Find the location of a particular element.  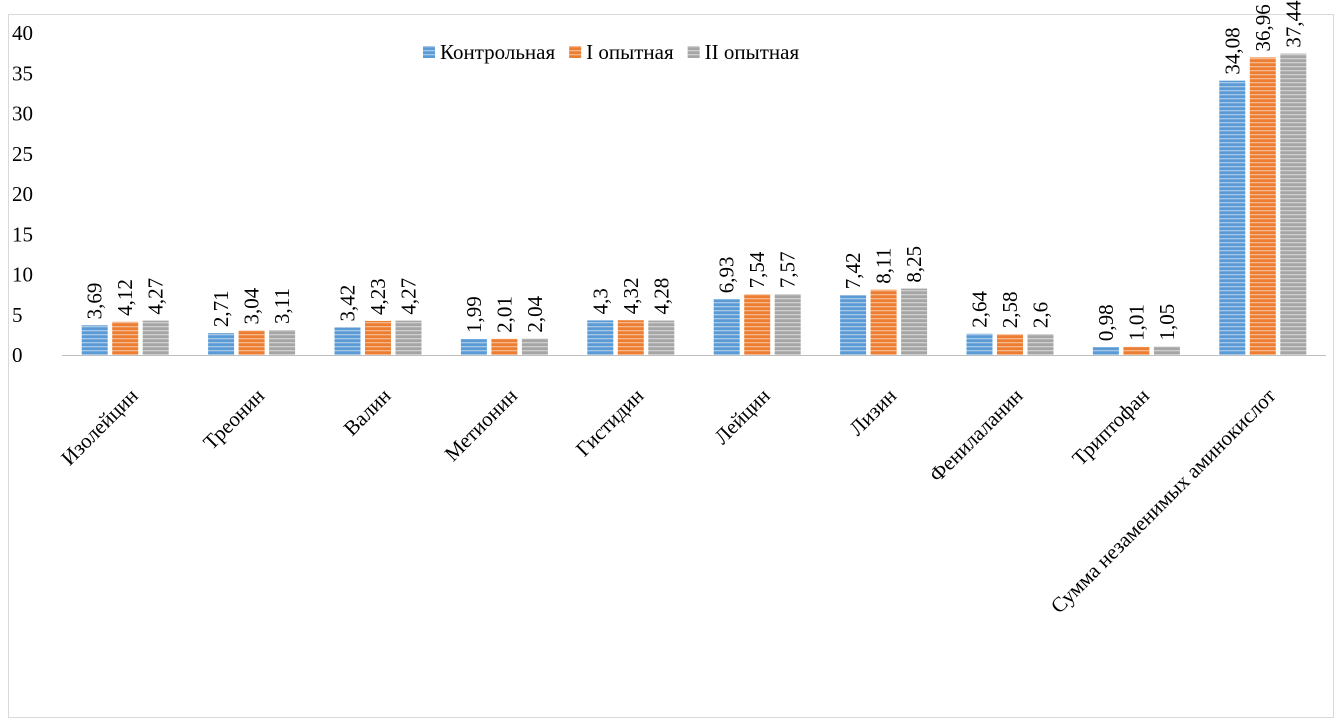

data-label: 7,42 is located at coordinates (853, 271).